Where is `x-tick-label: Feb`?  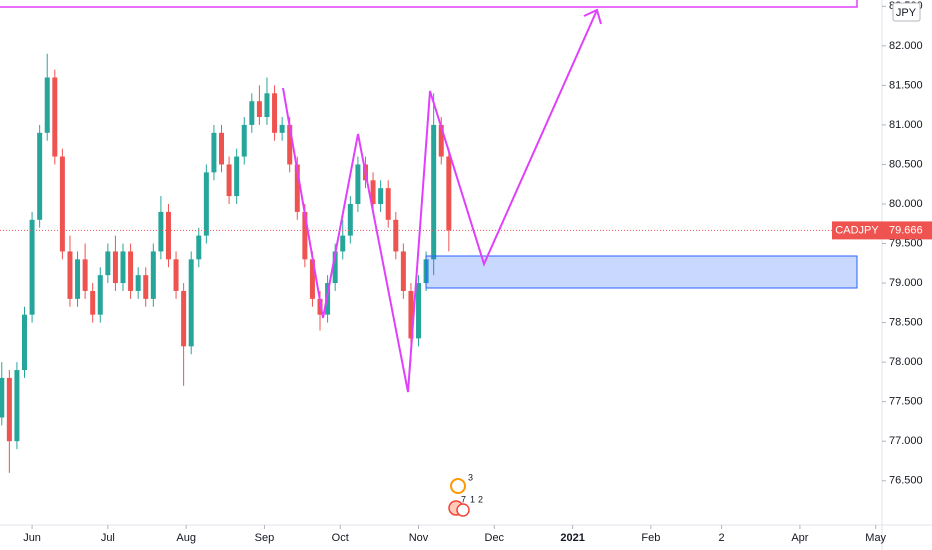 x-tick-label: Feb is located at coordinates (650, 538).